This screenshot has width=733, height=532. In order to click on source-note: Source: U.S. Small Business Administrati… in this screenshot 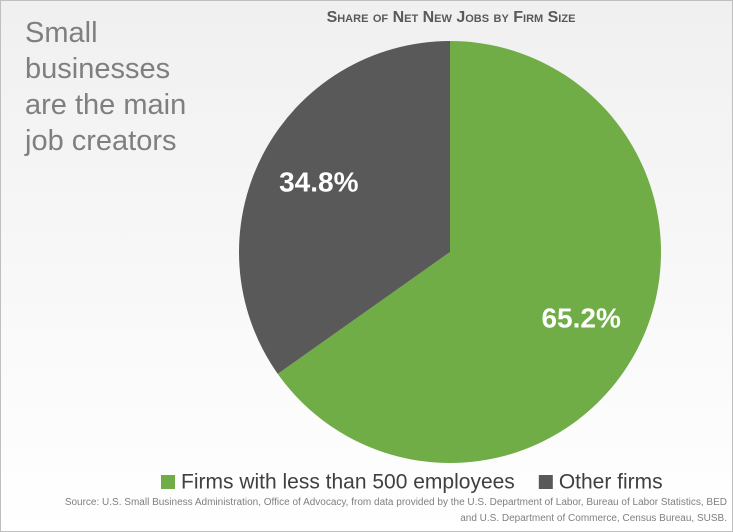, I will do `click(395, 510)`.